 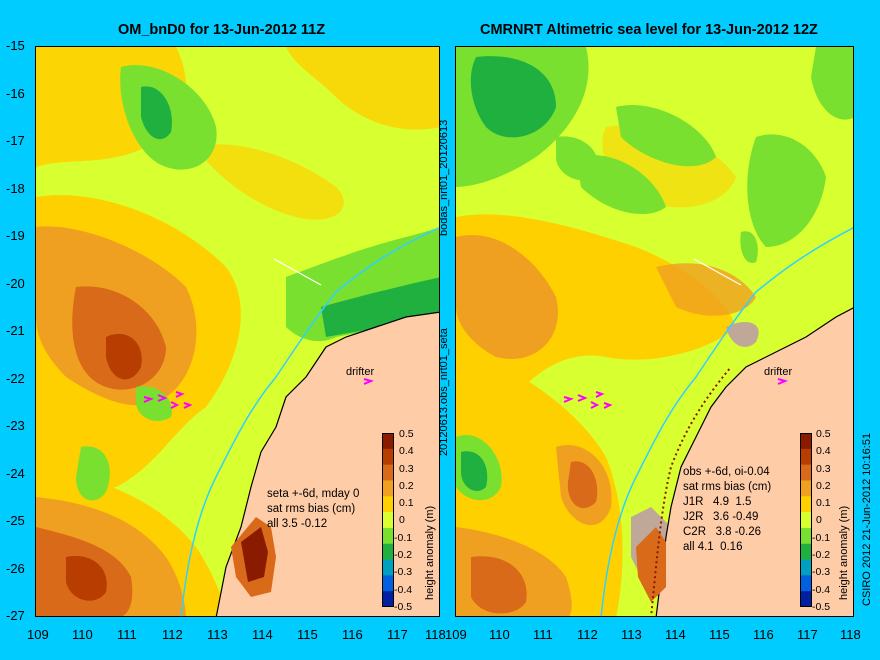 What do you see at coordinates (406, 451) in the screenshot?
I see `left-cbar-tick: 0.4` at bounding box center [406, 451].